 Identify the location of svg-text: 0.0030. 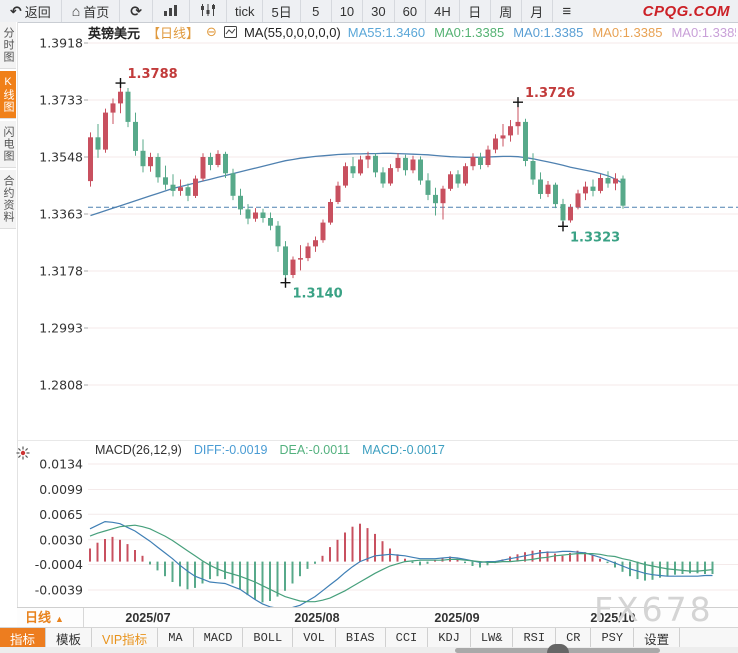
(61, 539).